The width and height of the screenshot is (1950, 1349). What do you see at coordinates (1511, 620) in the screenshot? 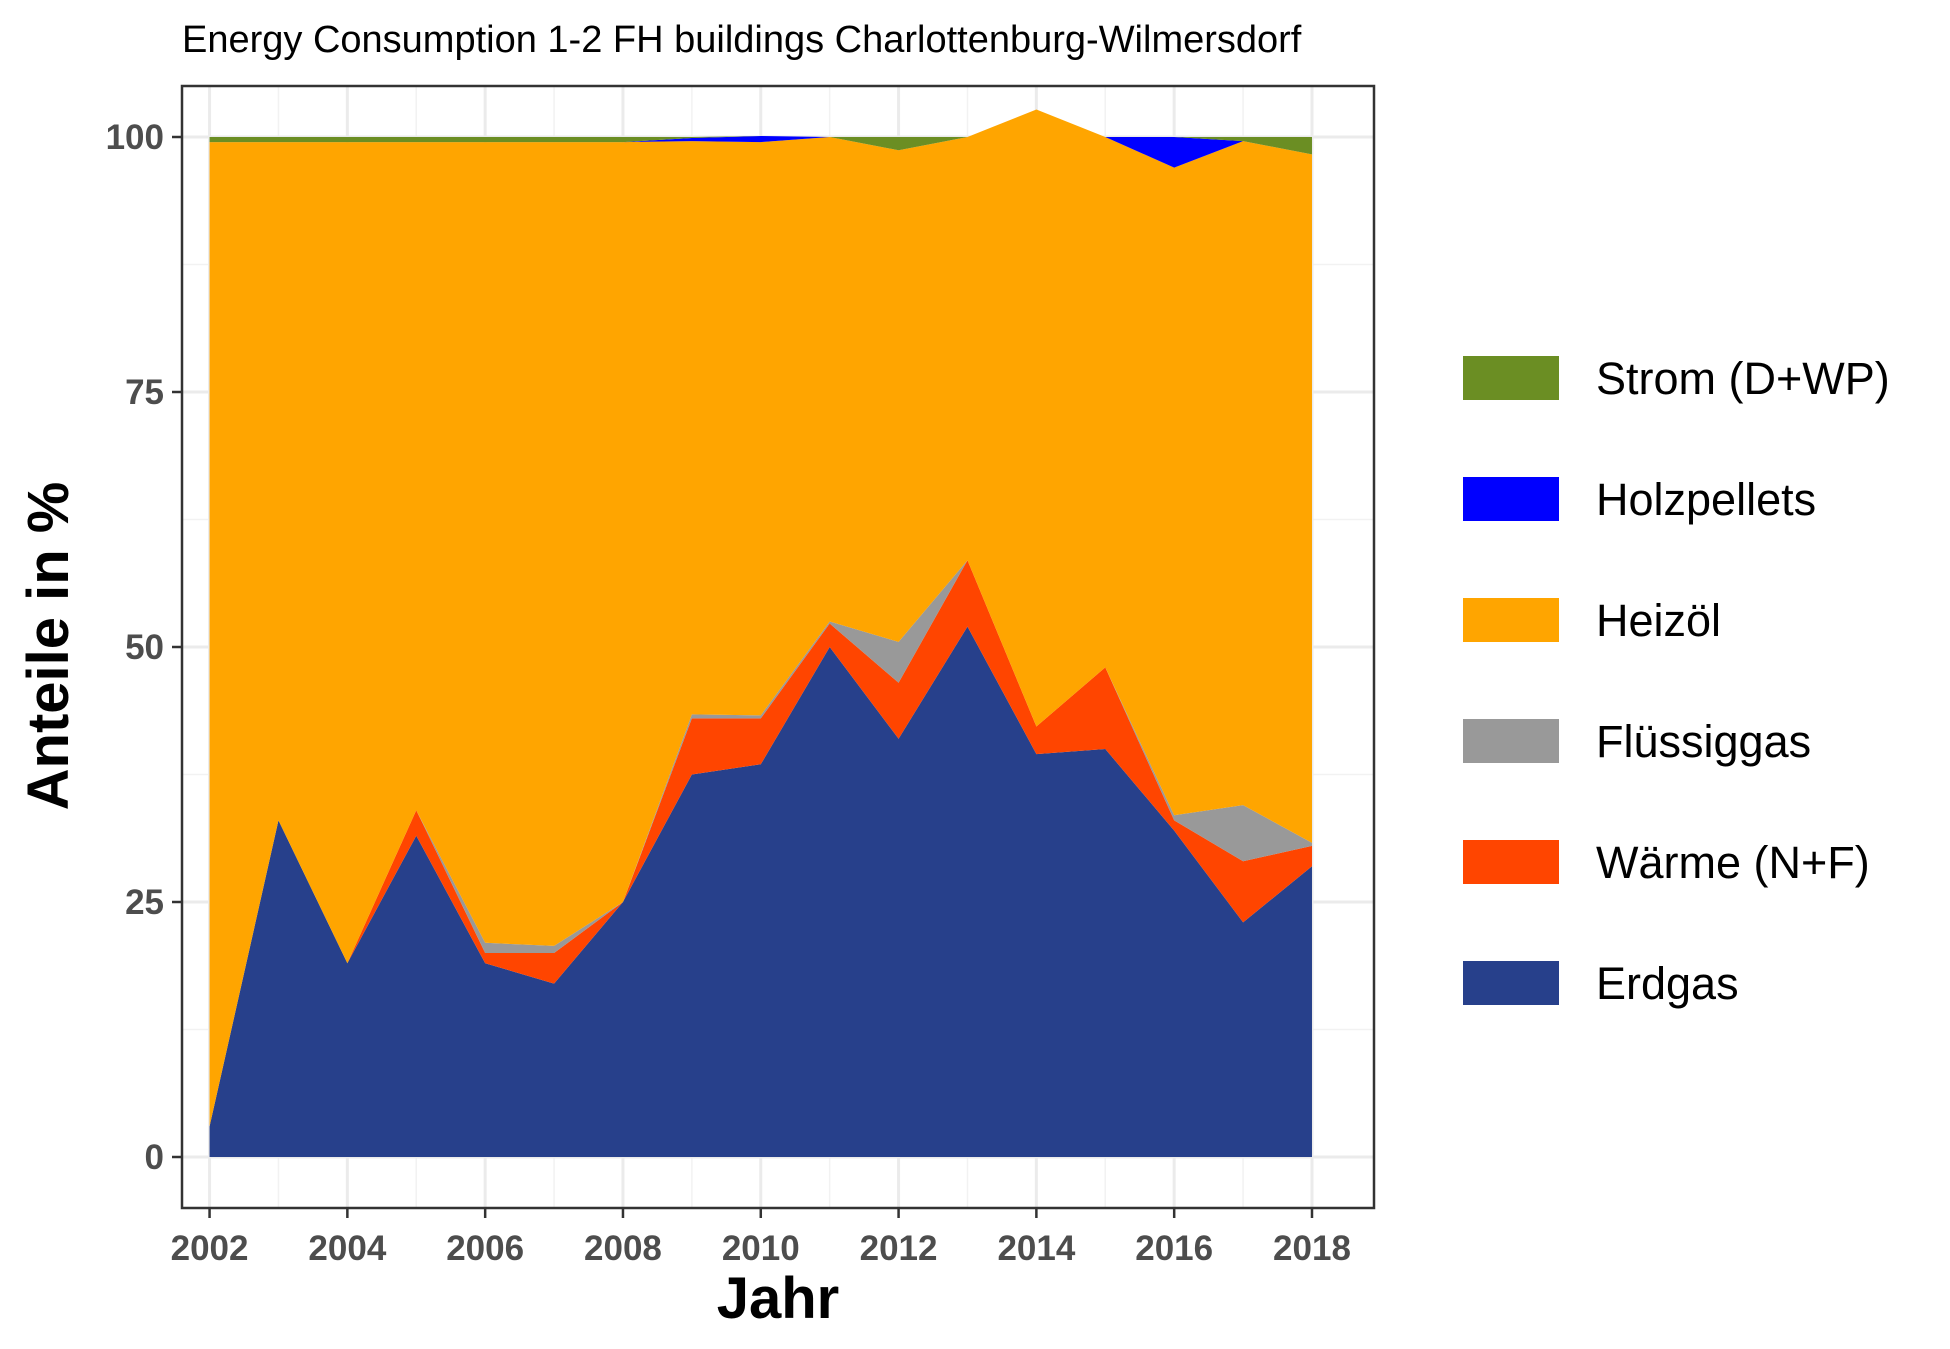
I see `legend-key-heiz-l` at bounding box center [1511, 620].